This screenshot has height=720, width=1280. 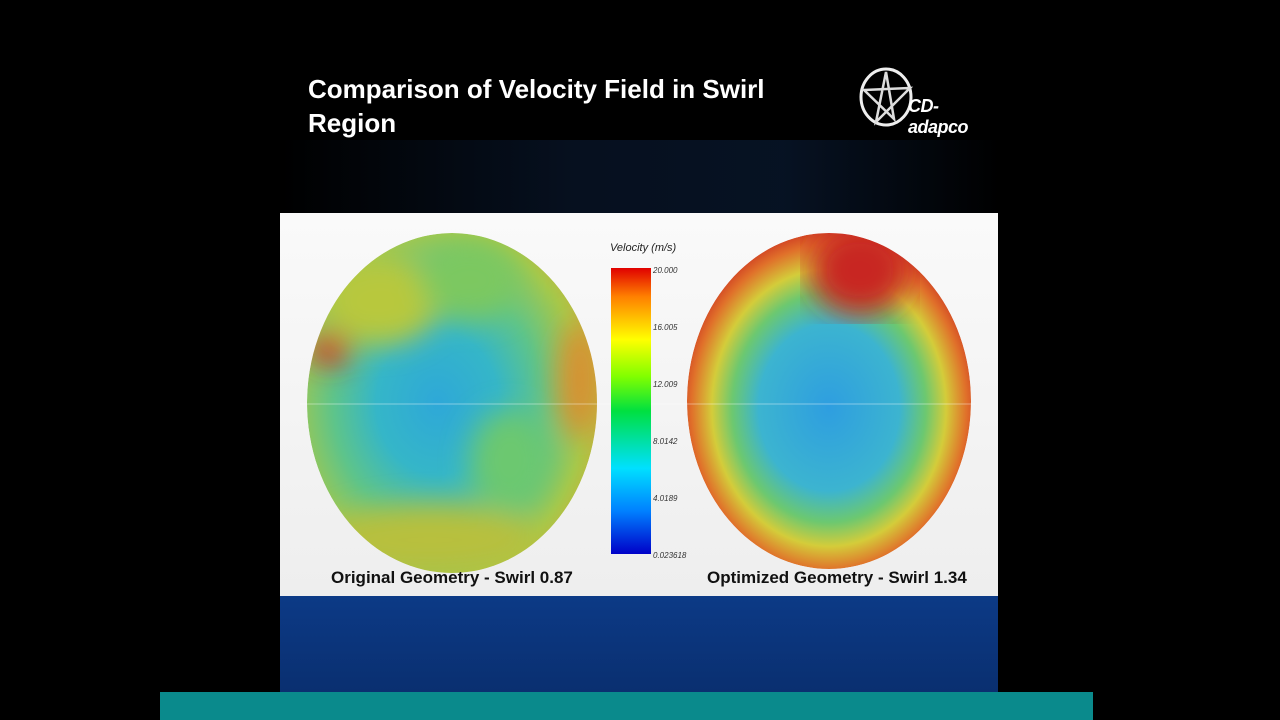 I want to click on caption-original: Original Geometry - Swirl 0.87, so click(x=452, y=577).